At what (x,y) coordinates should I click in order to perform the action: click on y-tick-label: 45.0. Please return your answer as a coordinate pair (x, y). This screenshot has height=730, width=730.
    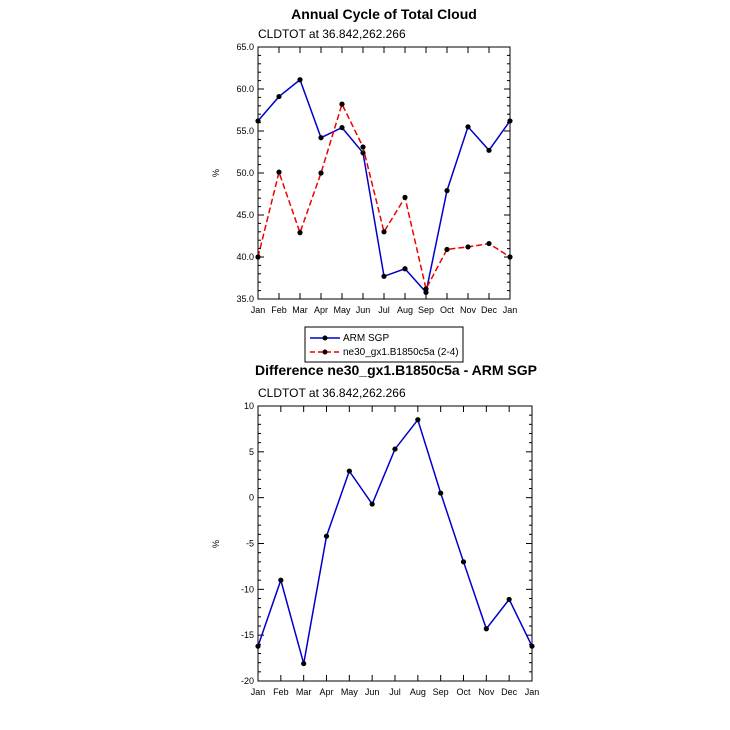
    Looking at the image, I should click on (245, 215).